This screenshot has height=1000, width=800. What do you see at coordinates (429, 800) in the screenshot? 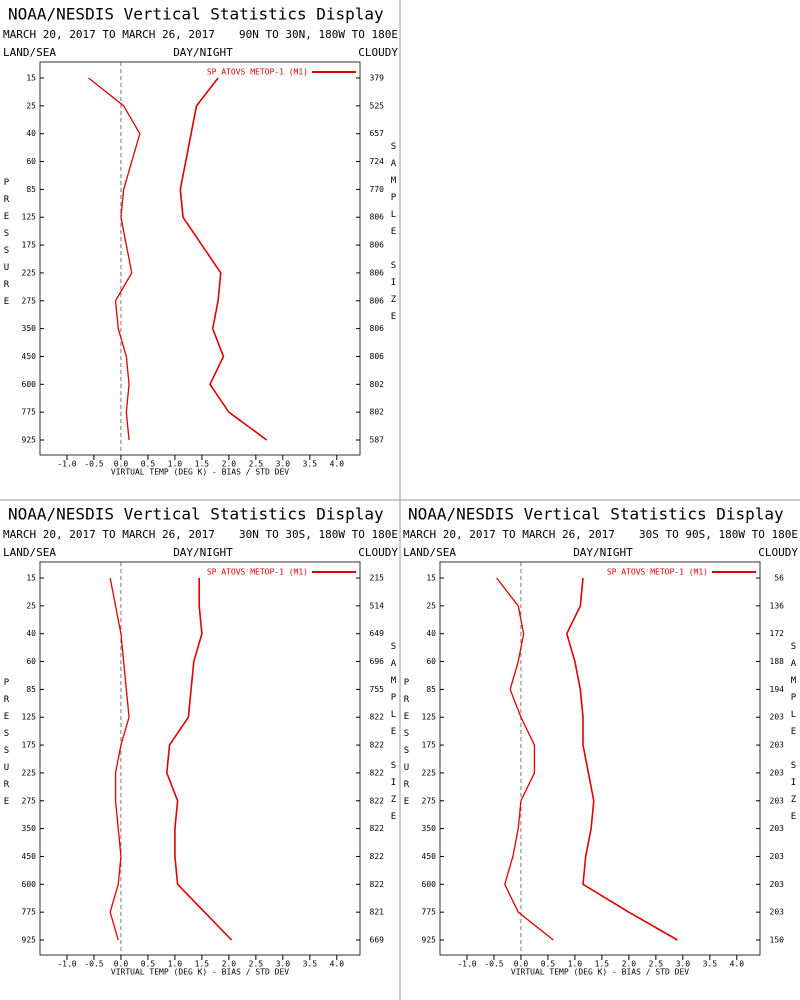
I see `y-tick-label: 275` at bounding box center [429, 800].